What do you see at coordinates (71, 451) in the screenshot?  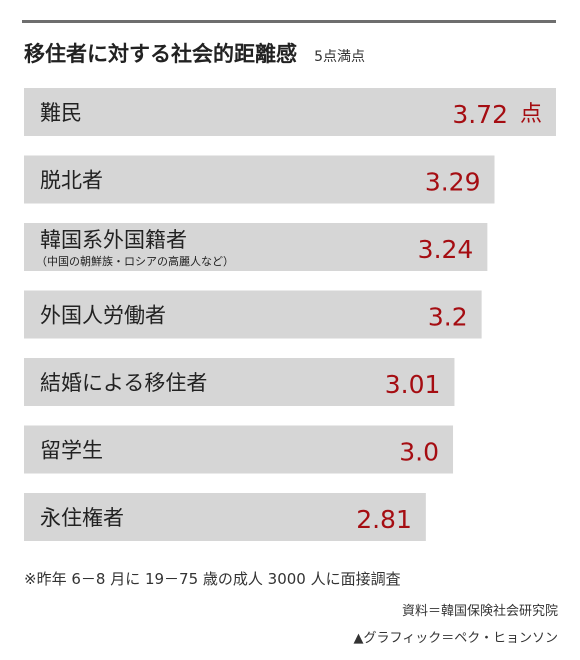 I see `category-label-5: 留学生` at bounding box center [71, 451].